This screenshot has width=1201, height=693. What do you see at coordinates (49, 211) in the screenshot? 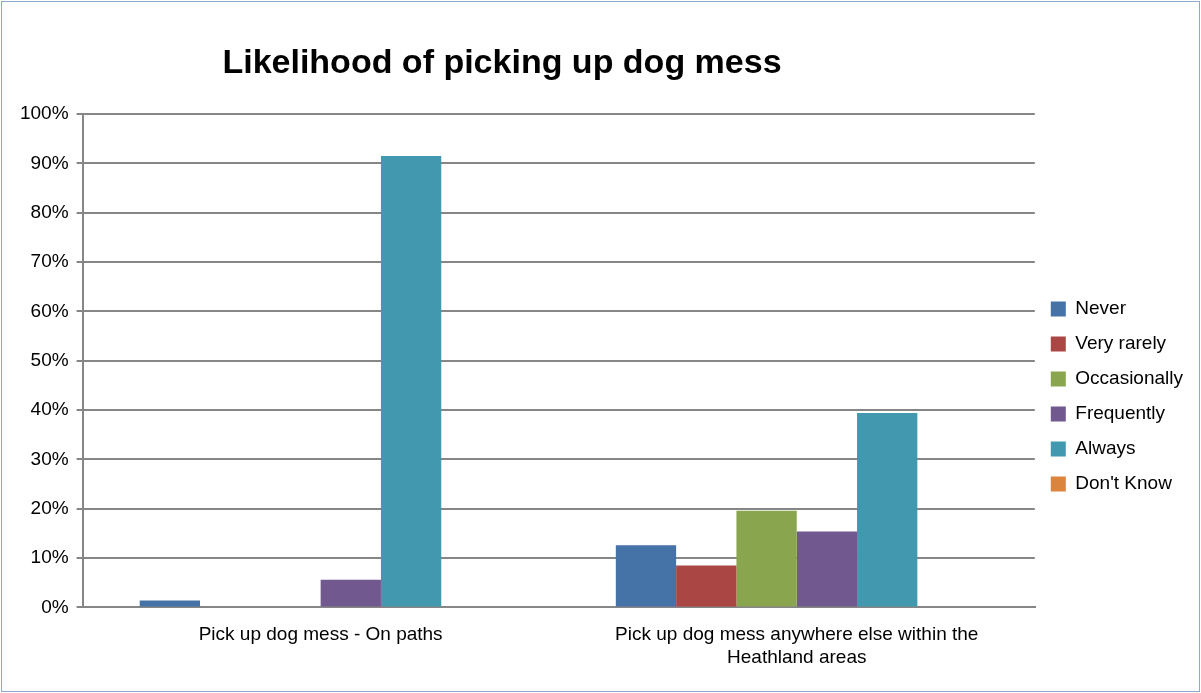
I see `y-tick-label: 80%` at bounding box center [49, 211].